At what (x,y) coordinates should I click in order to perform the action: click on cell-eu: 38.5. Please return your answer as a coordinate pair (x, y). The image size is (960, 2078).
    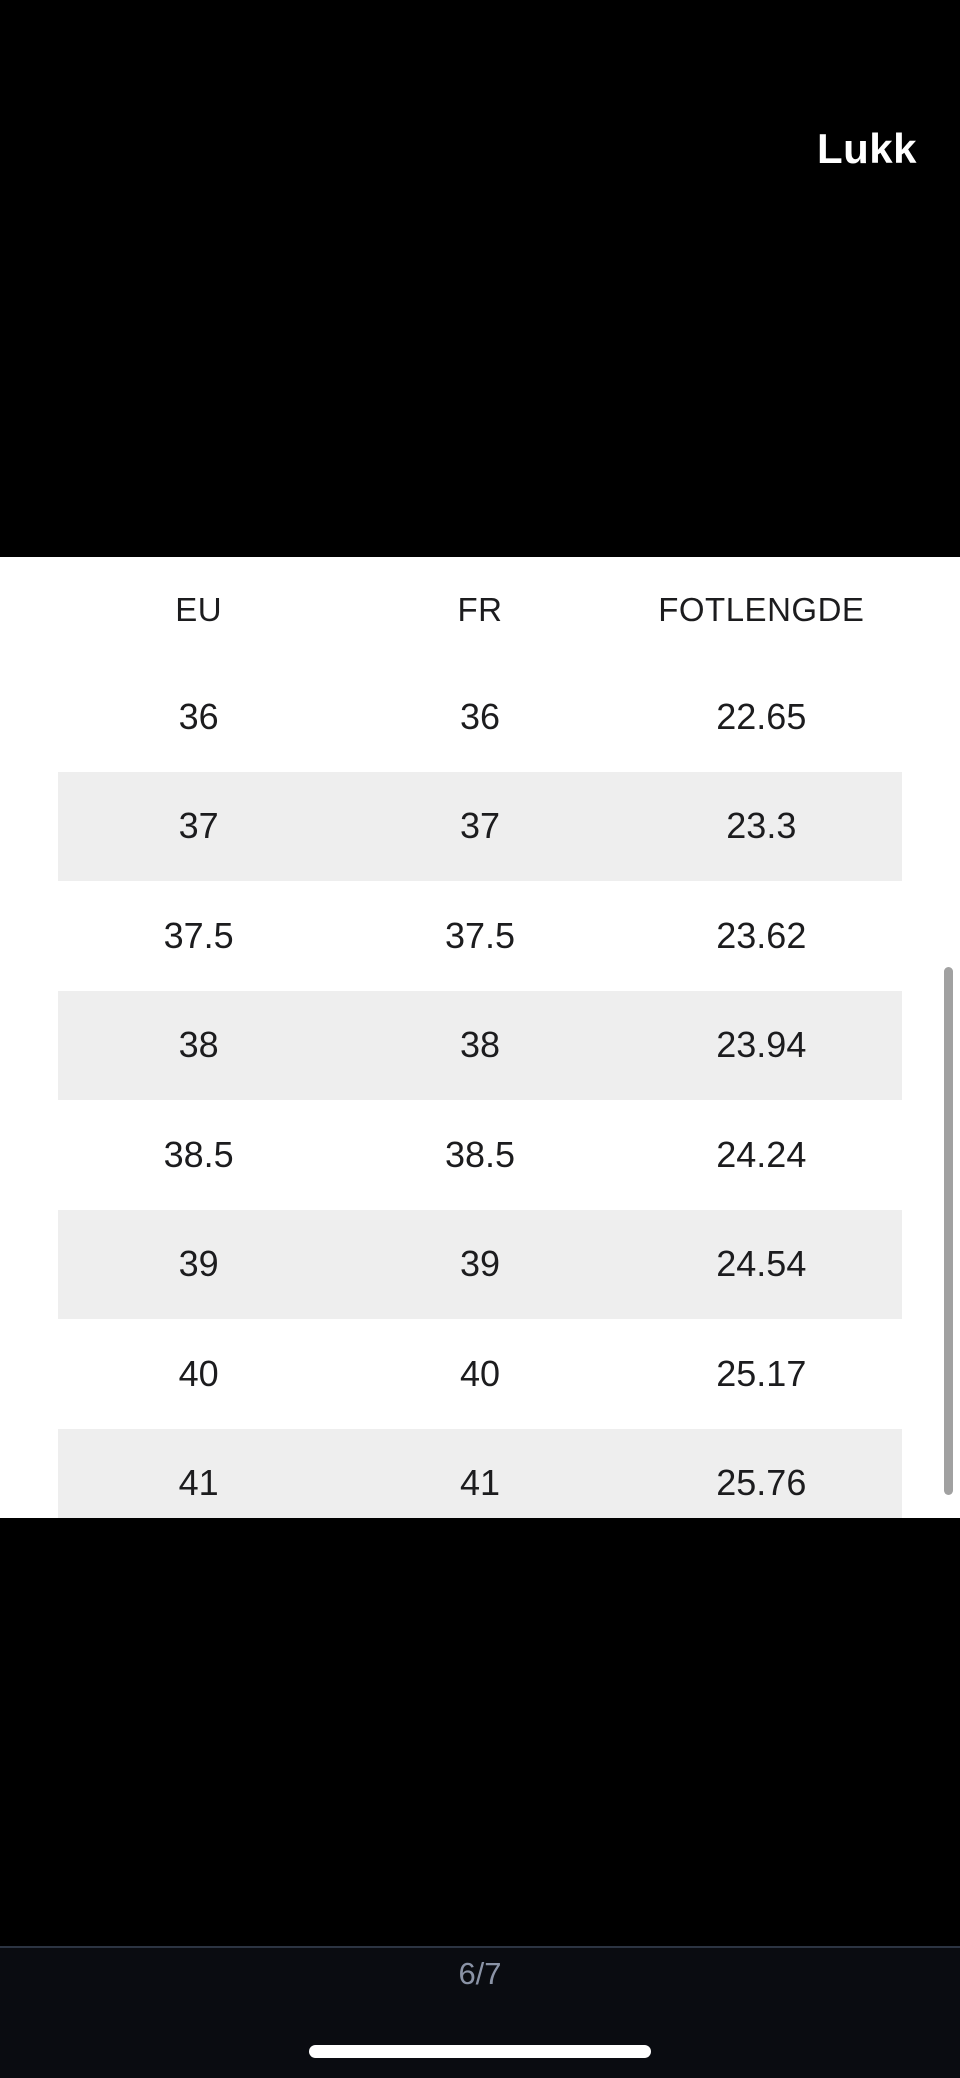
    Looking at the image, I should click on (198, 1154).